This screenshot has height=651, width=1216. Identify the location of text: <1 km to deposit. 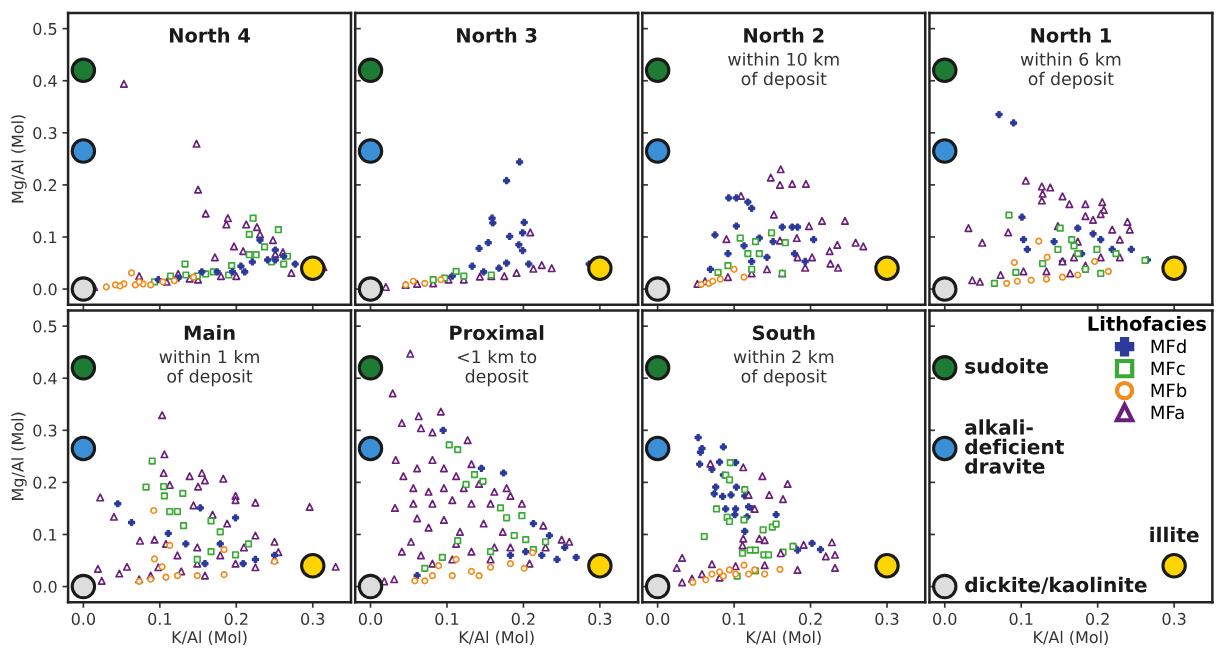
(497, 368).